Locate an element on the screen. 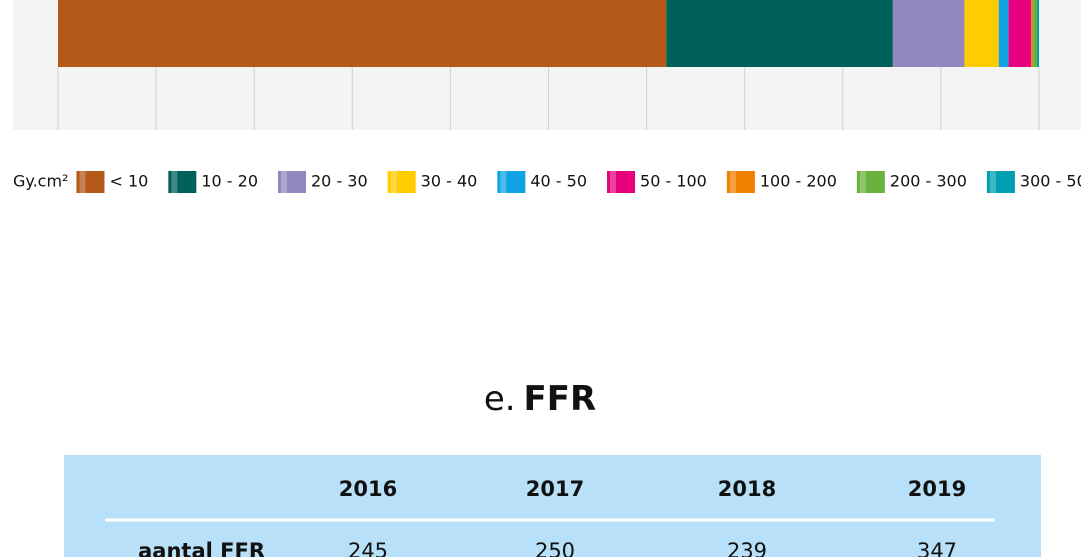  table-cell: 245 is located at coordinates (368, 548).